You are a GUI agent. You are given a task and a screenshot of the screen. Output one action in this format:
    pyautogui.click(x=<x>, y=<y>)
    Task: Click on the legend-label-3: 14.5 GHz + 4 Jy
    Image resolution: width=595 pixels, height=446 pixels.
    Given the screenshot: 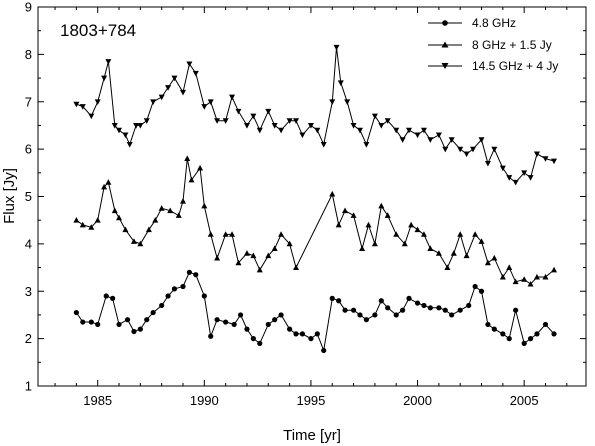 What is the action you would take?
    pyautogui.click(x=515, y=66)
    